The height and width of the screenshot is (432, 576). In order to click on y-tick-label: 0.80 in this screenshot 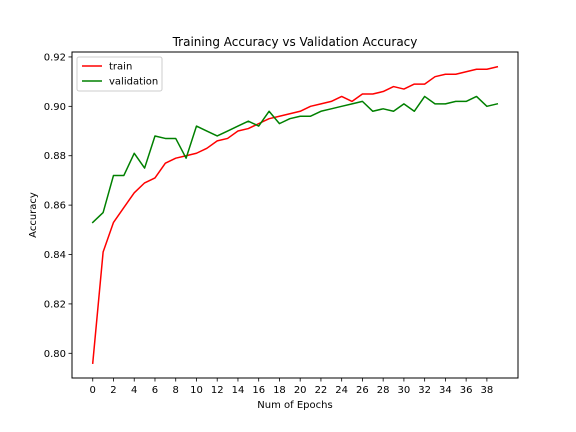, I will do `click(55, 354)`.